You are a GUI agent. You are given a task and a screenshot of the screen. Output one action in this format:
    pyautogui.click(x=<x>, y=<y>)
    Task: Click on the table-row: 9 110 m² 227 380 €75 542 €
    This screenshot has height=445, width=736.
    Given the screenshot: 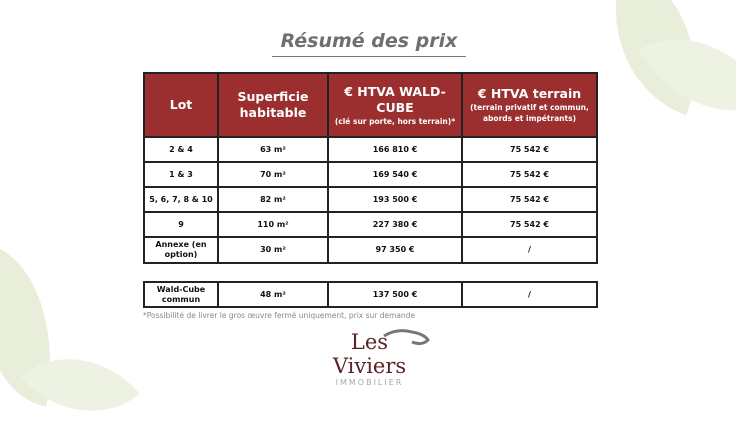 What is the action you would take?
    pyautogui.click(x=370, y=224)
    